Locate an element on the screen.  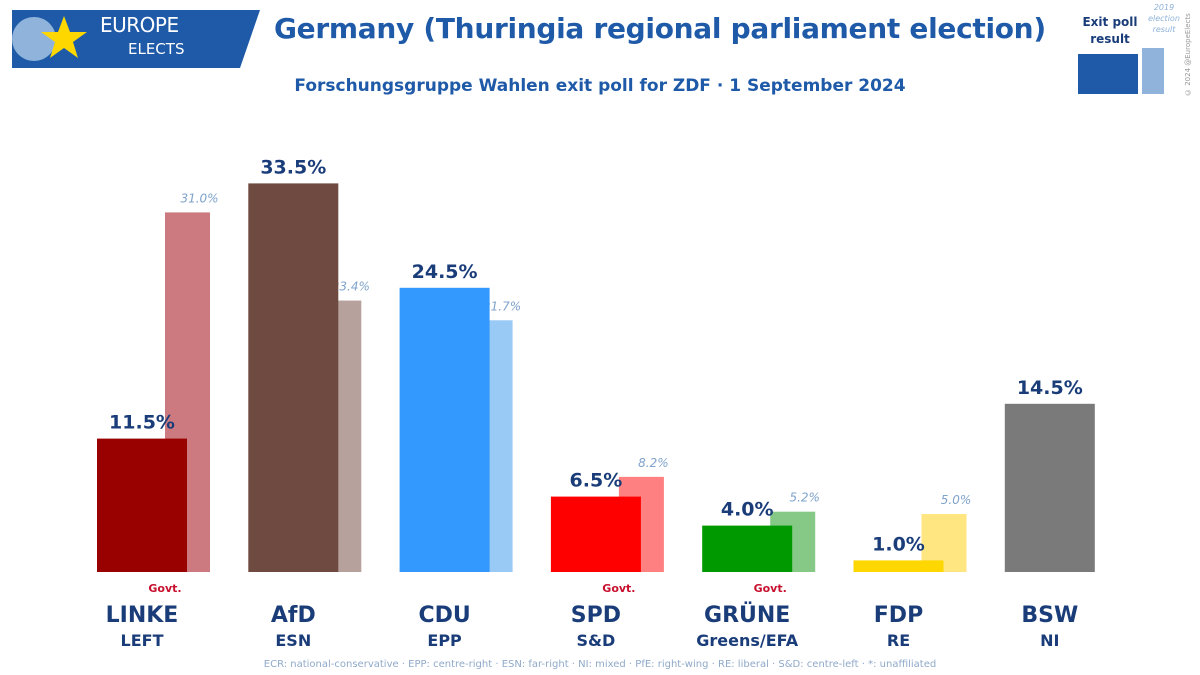
party-label-bsw: BSW is located at coordinates (1049, 615).